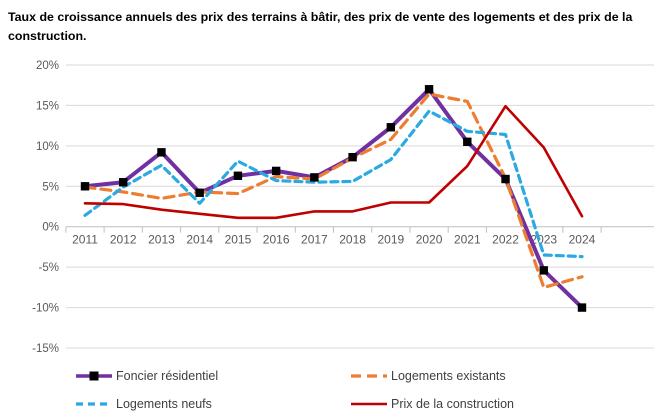  I want to click on legend-marker-logements-existants-icon, so click(369, 376).